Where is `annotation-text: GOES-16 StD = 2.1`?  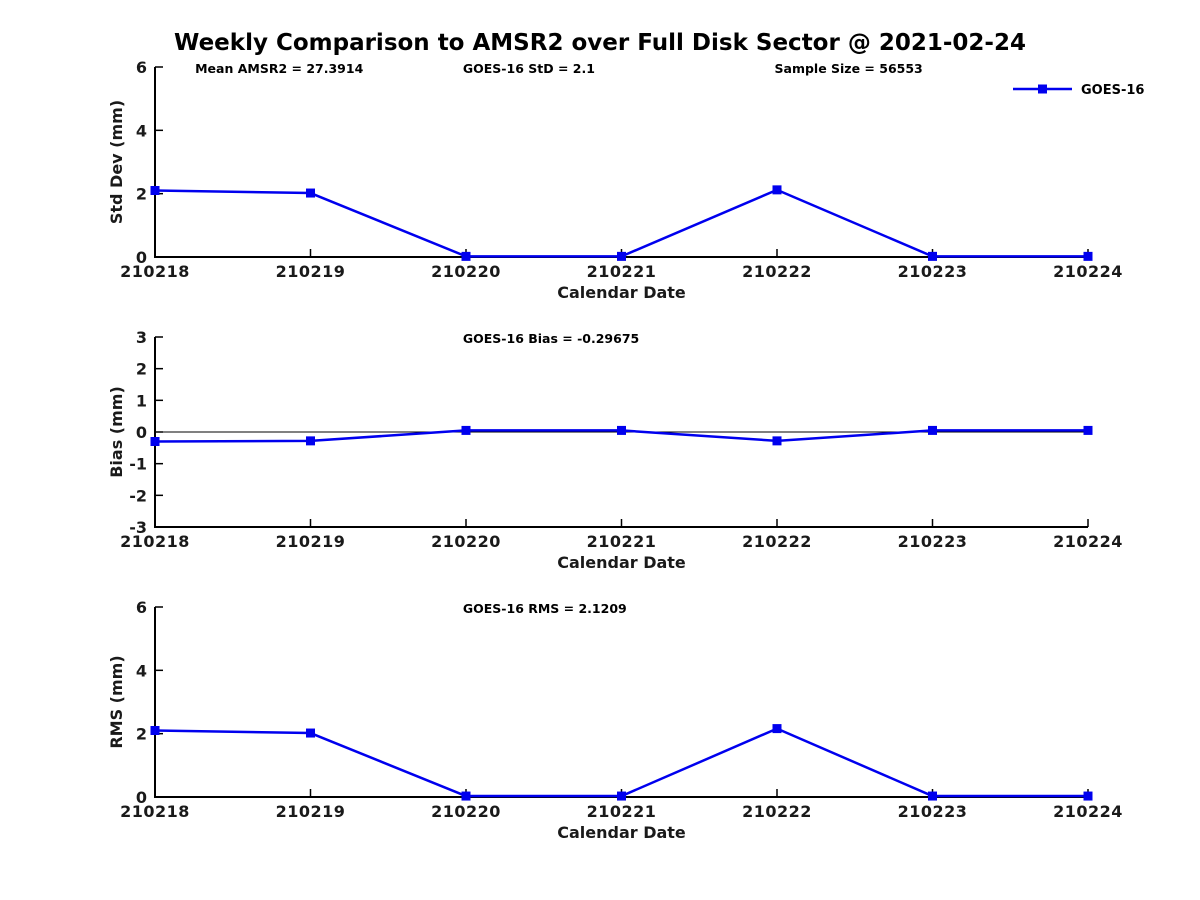
annotation-text: GOES-16 StD = 2.1 is located at coordinates (529, 68).